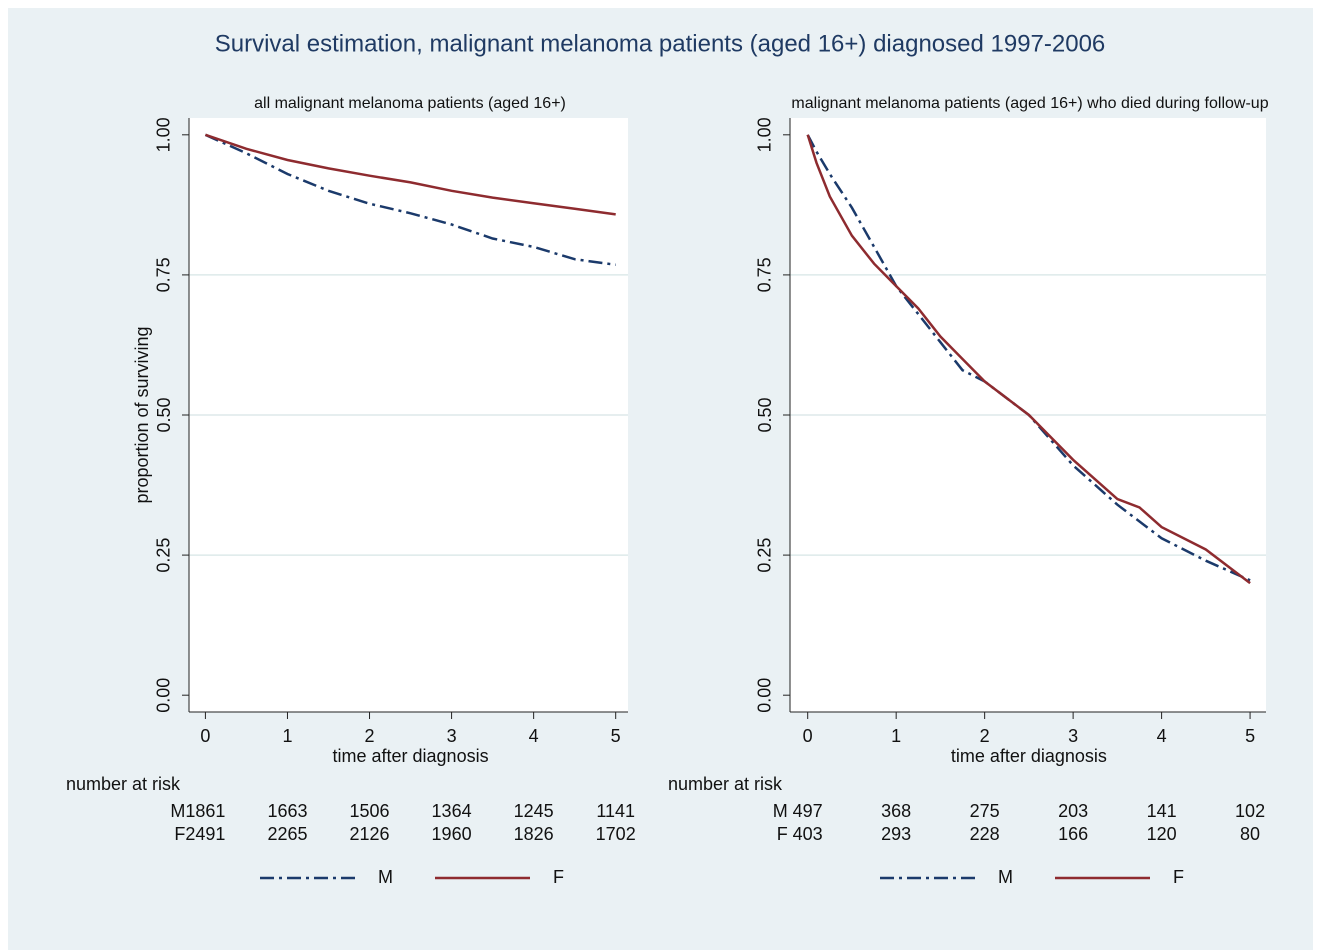 This screenshot has width=1323, height=950. I want to click on risk-value: 1861, so click(205, 811).